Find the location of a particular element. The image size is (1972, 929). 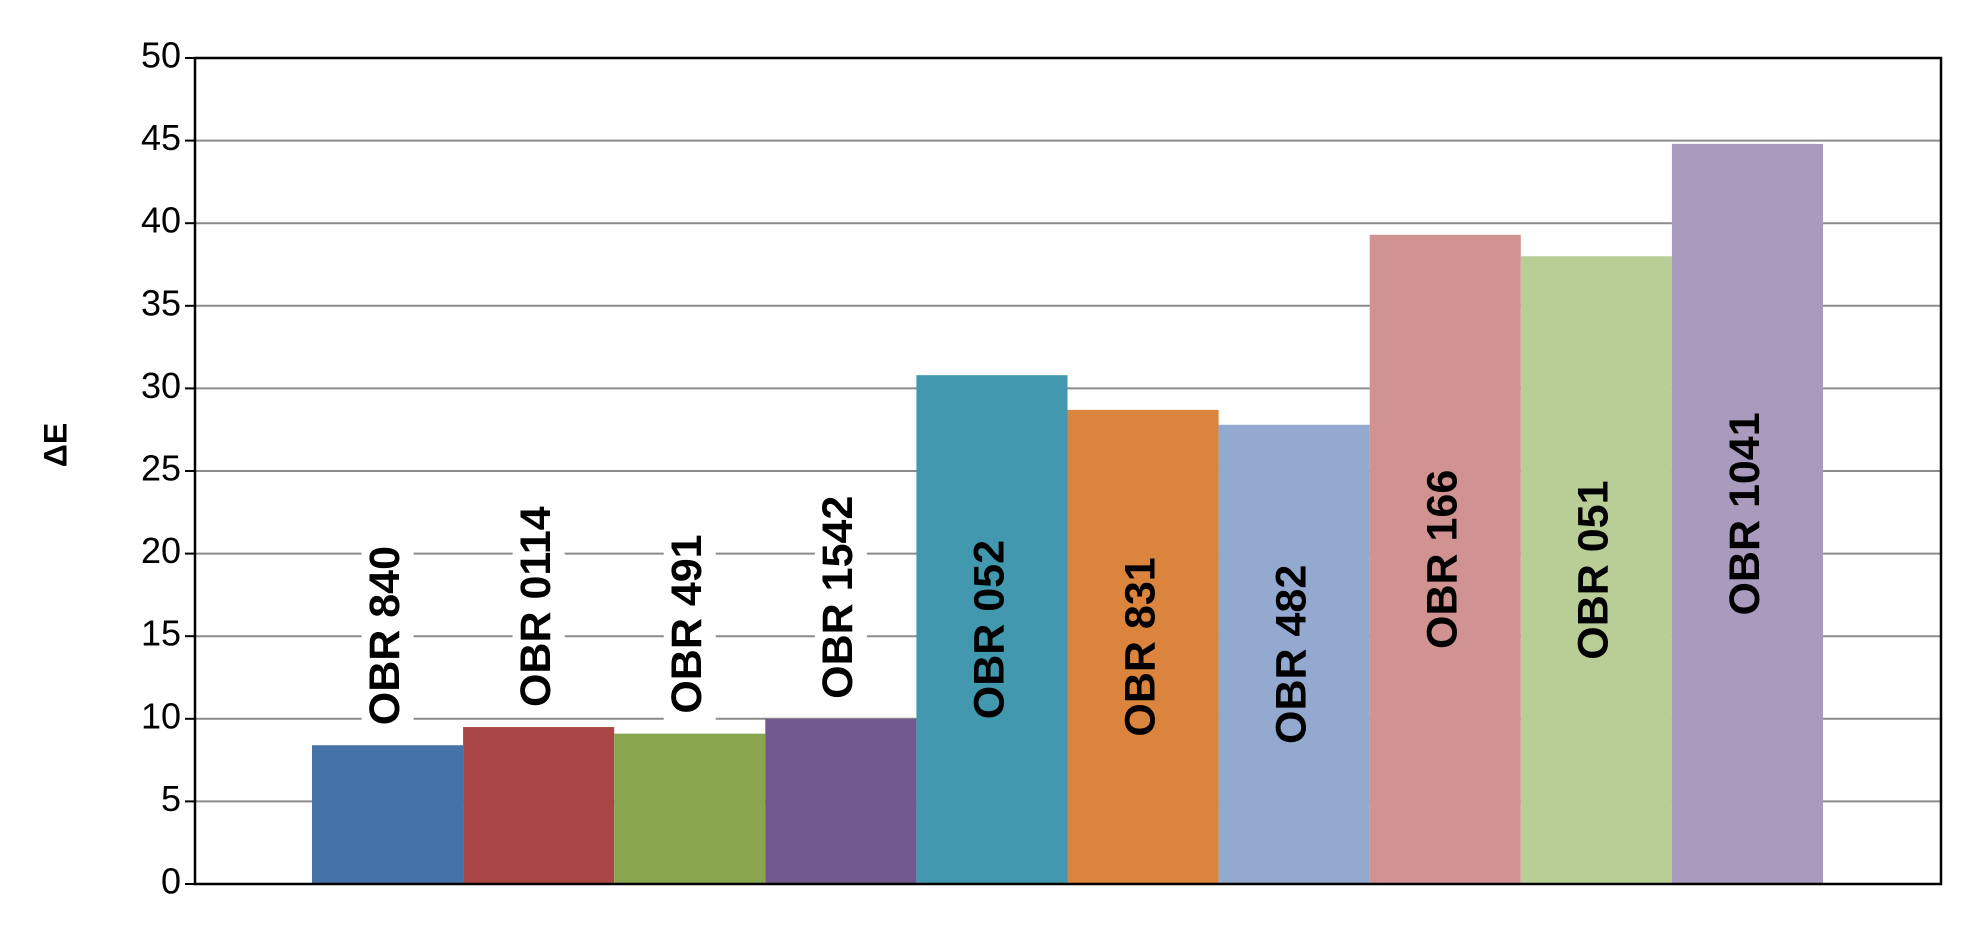

y-tick-label: 40 is located at coordinates (161, 220).